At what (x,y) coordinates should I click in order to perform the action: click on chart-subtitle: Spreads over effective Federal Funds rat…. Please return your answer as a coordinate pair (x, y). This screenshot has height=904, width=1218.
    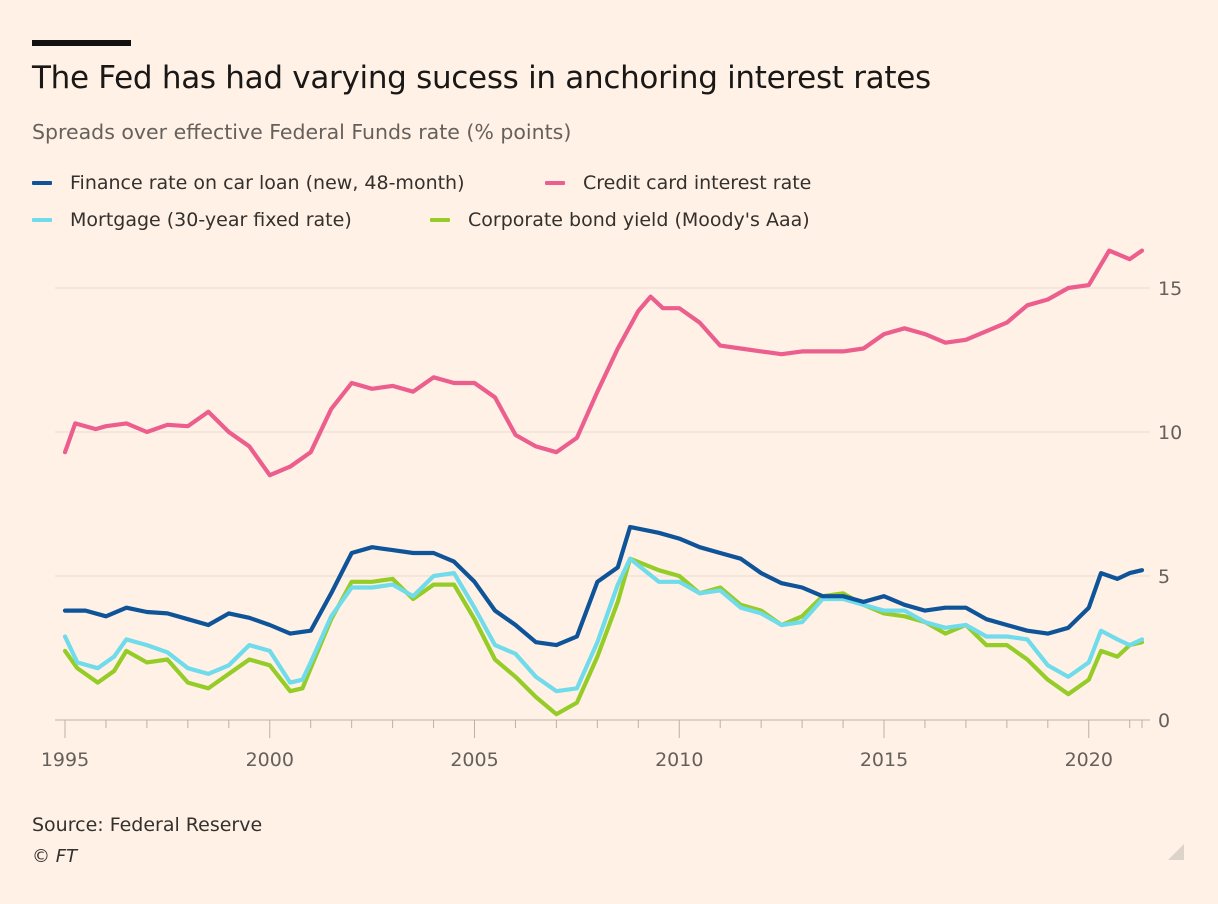
    Looking at the image, I should click on (302, 132).